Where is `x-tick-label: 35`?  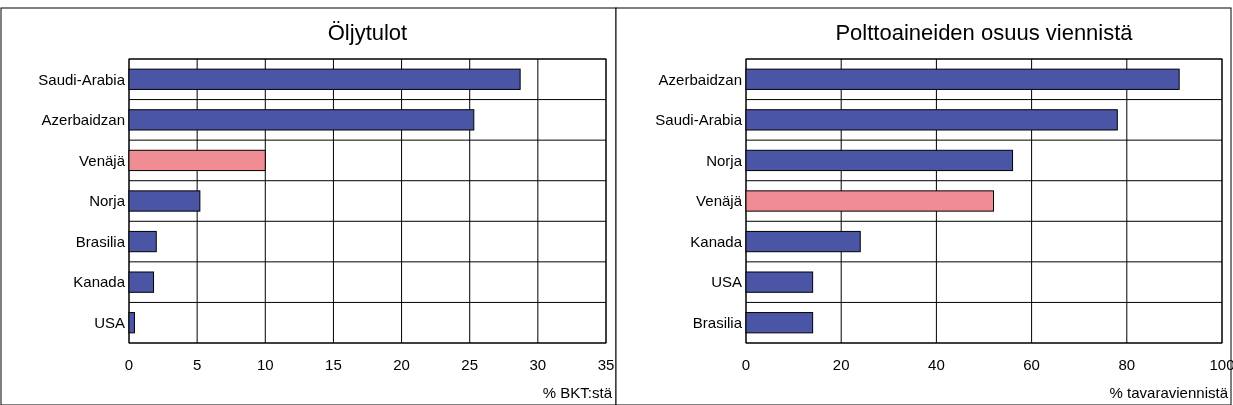
x-tick-label: 35 is located at coordinates (606, 364).